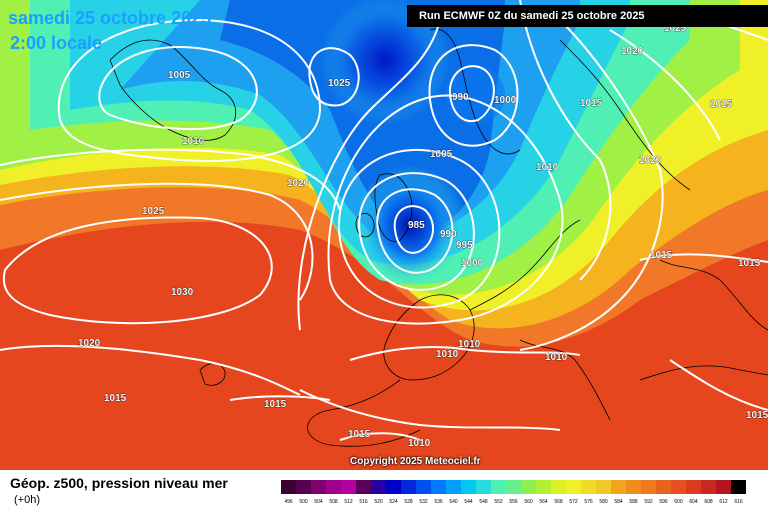 Image resolution: width=768 pixels, height=512 pixels. What do you see at coordinates (415, 461) in the screenshot?
I see `copyright-notice: Copyright 2025 Meteociel.fr` at bounding box center [415, 461].